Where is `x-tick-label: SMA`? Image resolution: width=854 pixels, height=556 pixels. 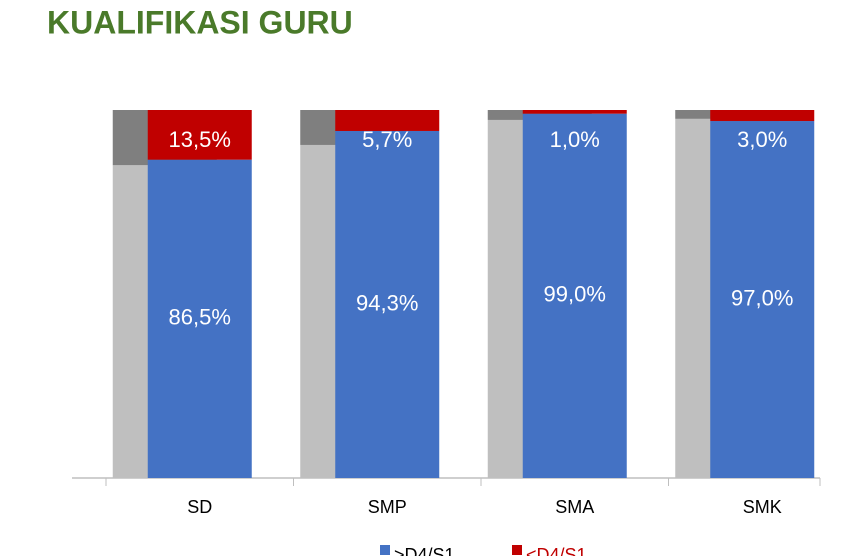 x-tick-label: SMA is located at coordinates (574, 507).